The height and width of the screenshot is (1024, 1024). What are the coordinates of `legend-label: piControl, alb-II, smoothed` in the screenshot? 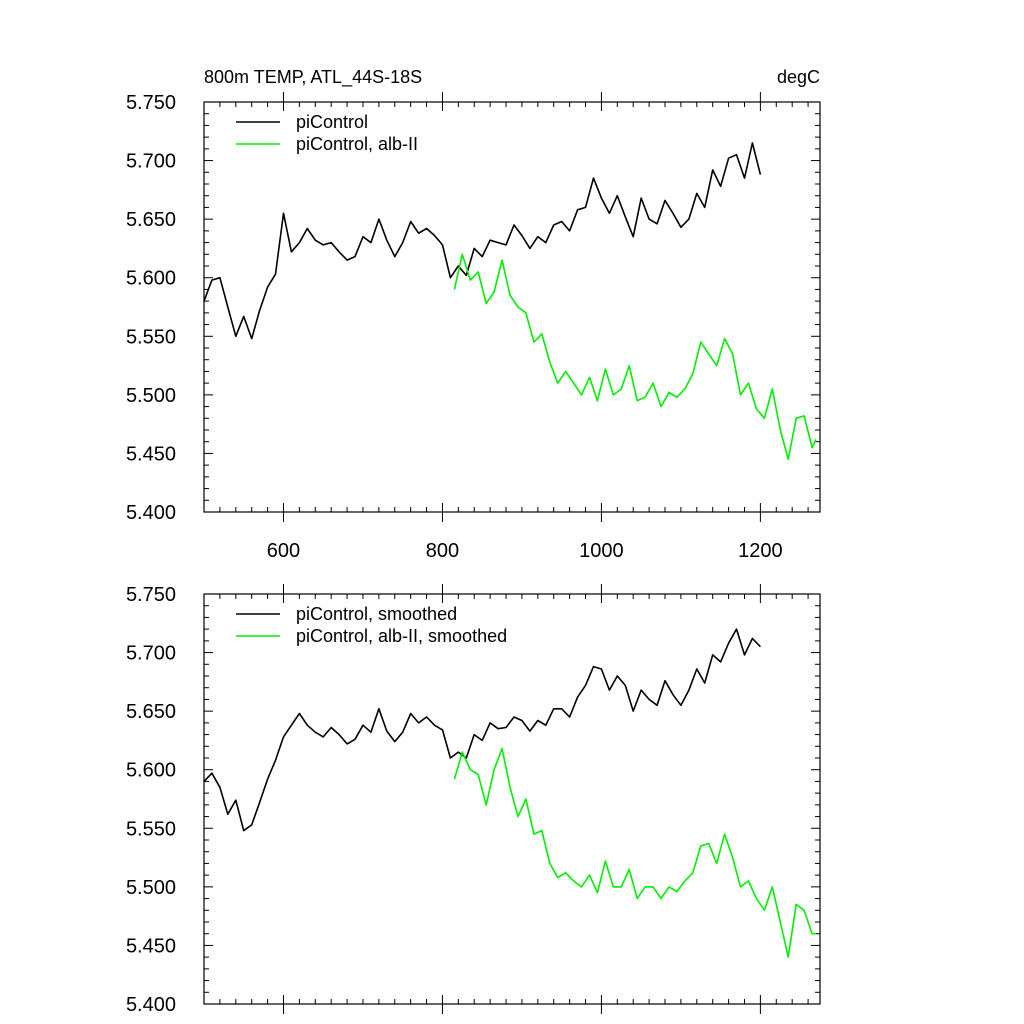 It's located at (401, 636).